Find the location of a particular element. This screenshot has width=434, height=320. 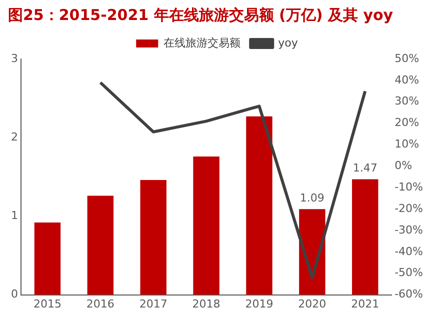

chart-title: 图25：2015-2021 年在线旅游交易额 (万亿) 及其 yoy is located at coordinates (200, 15).